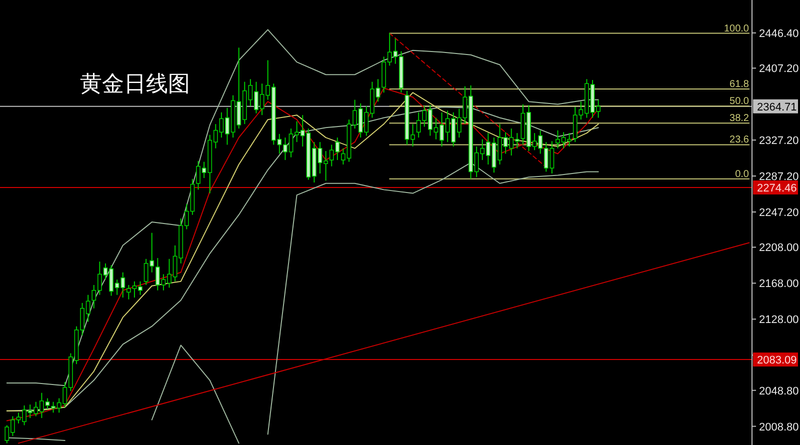 The width and height of the screenshot is (800, 445). Describe the element at coordinates (740, 118) in the screenshot. I see `annotation: 38.2` at that location.